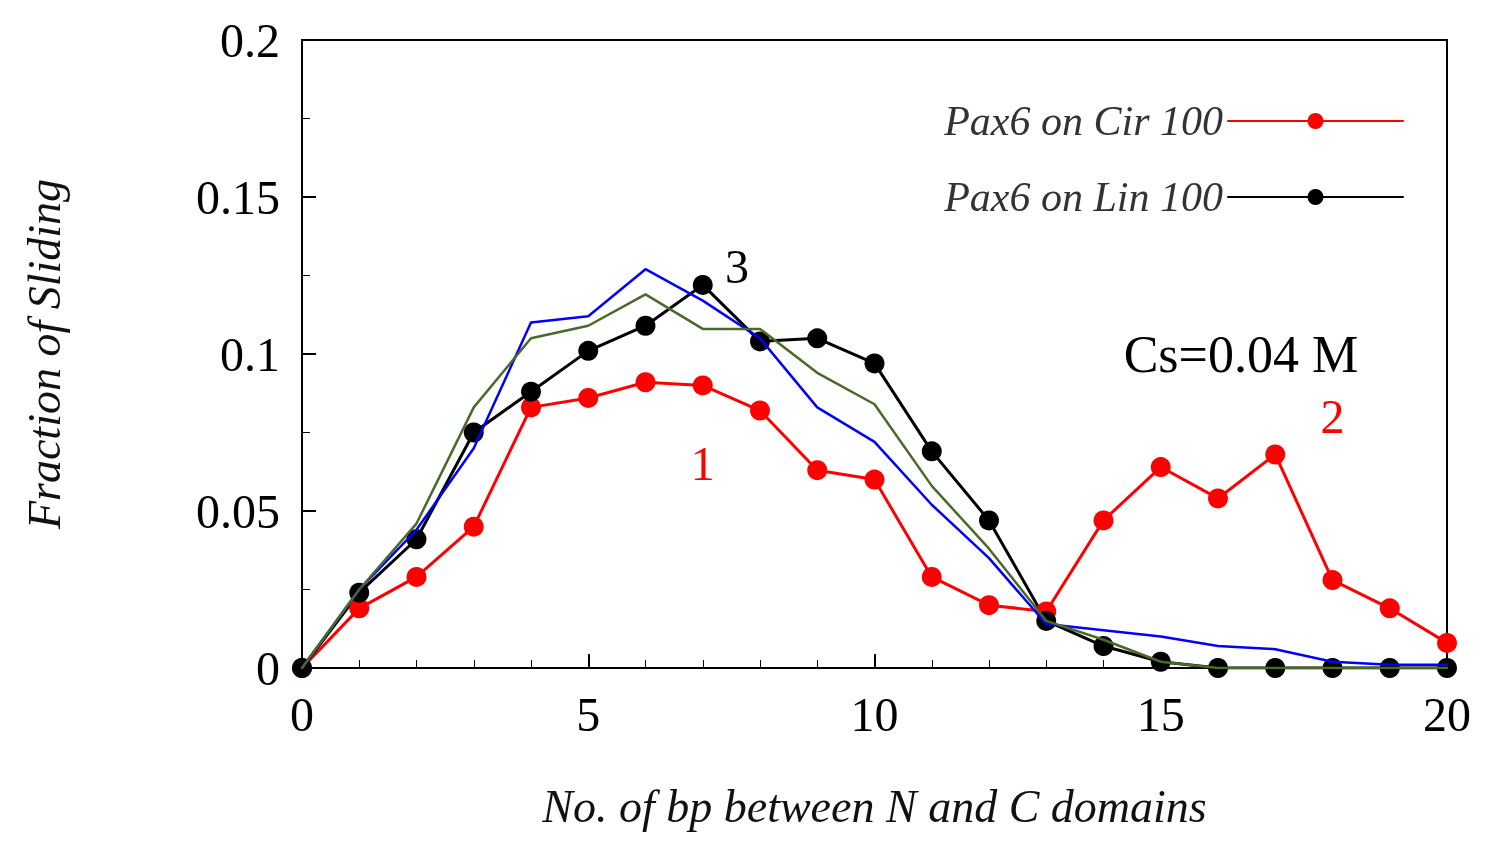  Describe the element at coordinates (1447, 714) in the screenshot. I see `x-tick-label: 20` at that location.